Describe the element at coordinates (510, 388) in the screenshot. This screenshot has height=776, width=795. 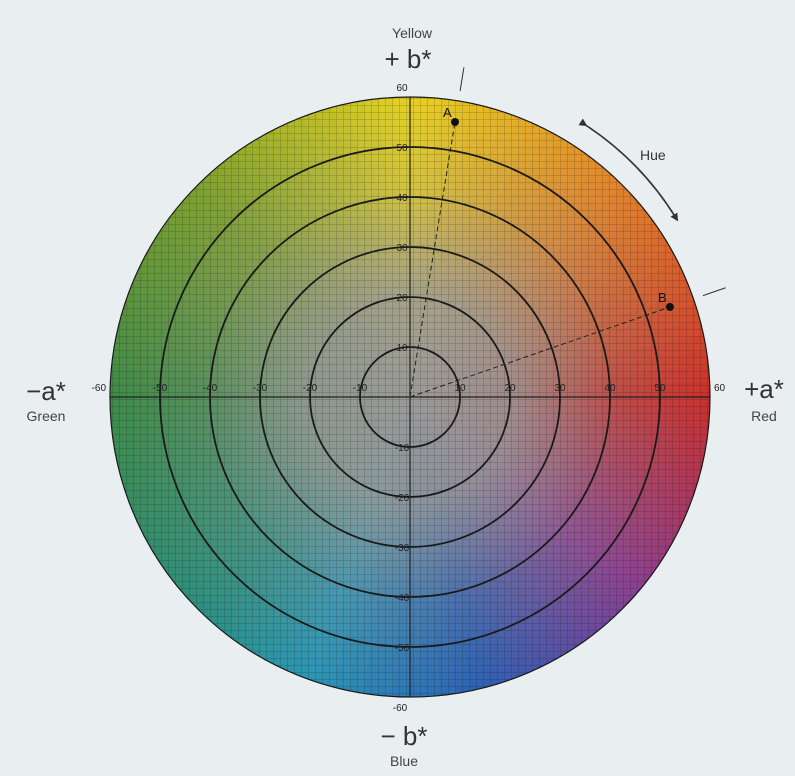
I see `a-axis-tick-label: 20` at that location.